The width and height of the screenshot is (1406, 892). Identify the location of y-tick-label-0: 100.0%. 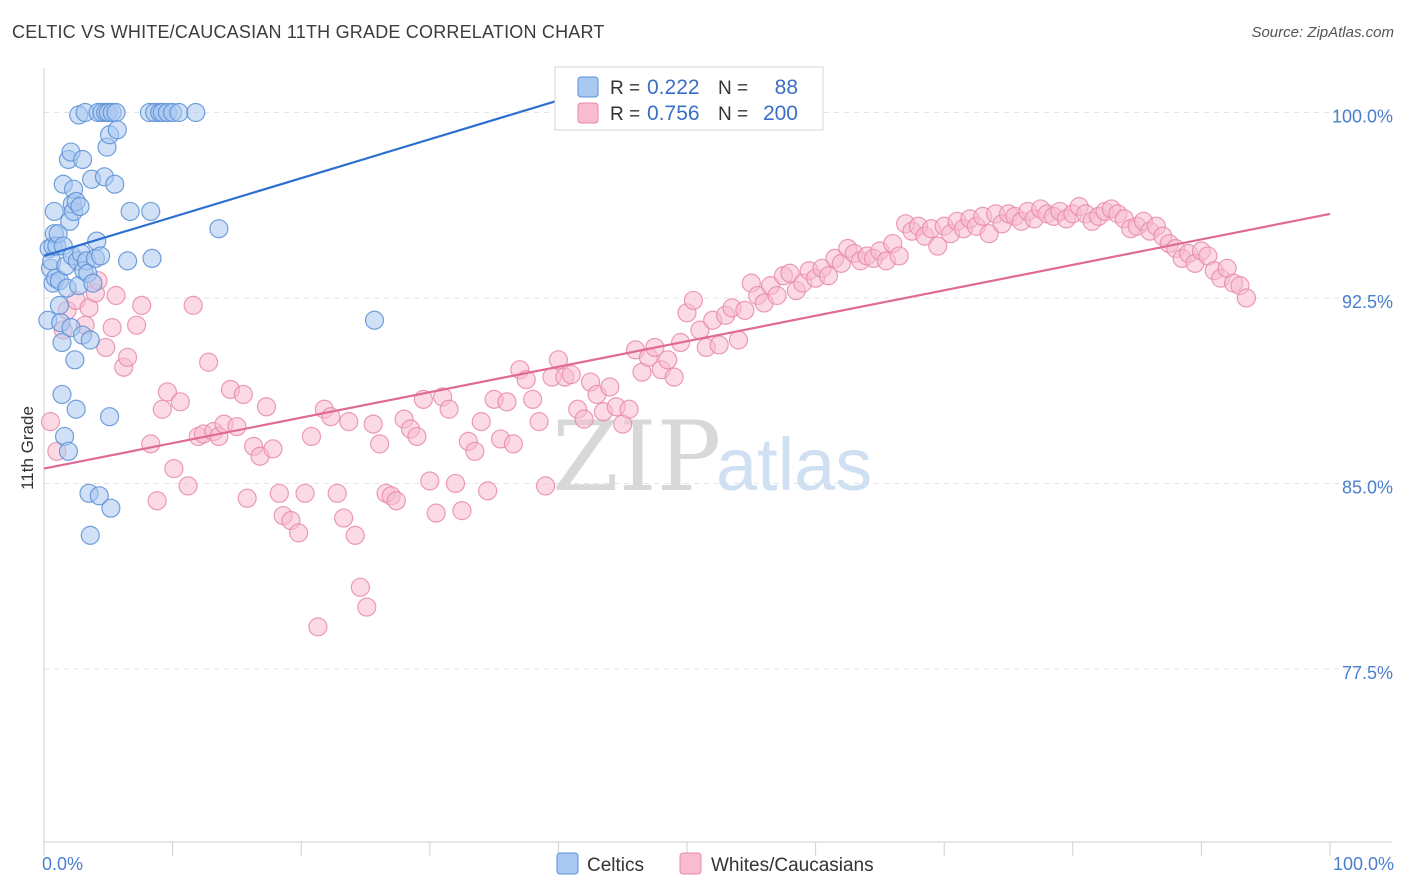
(1362, 117).